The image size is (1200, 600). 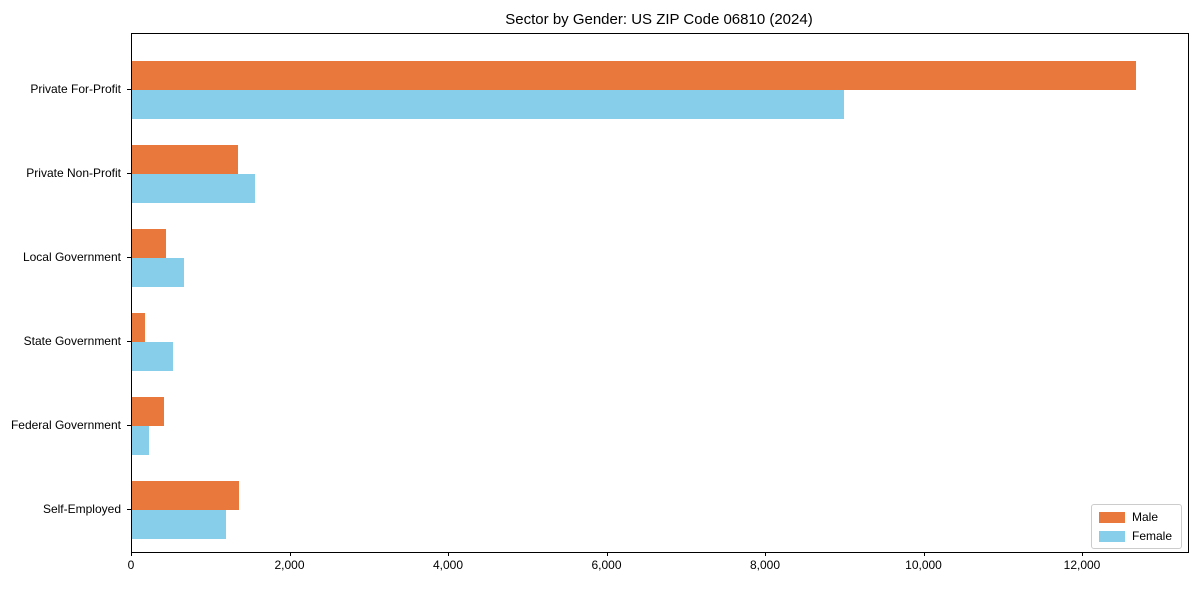 I want to click on legend-label-male: Male, so click(x=1144, y=517).